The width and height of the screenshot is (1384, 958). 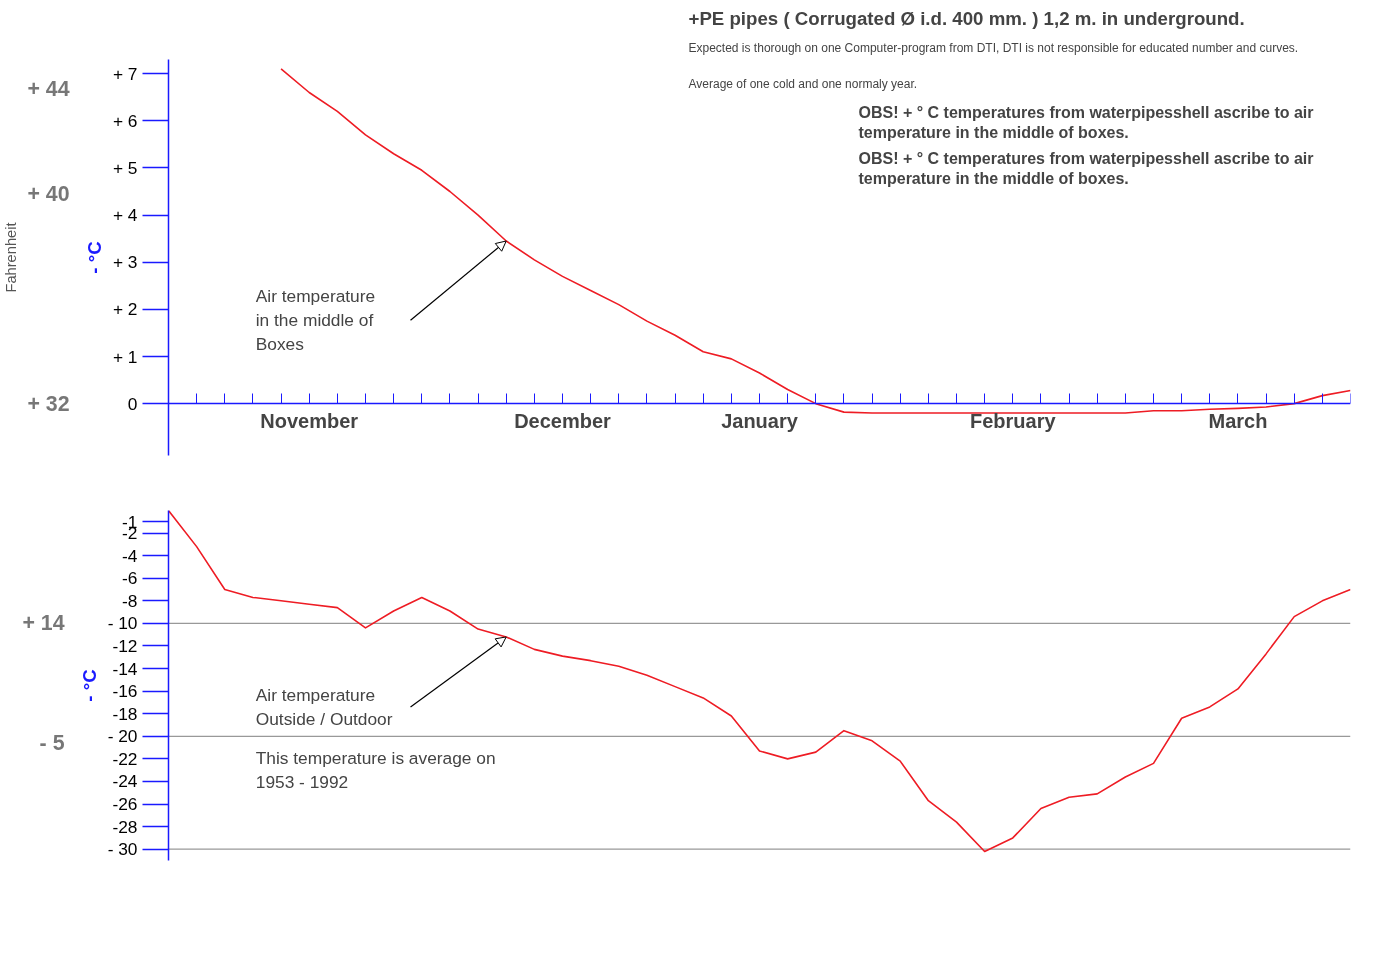 What do you see at coordinates (125, 120) in the screenshot?
I see `y-tick-label: + 6` at bounding box center [125, 120].